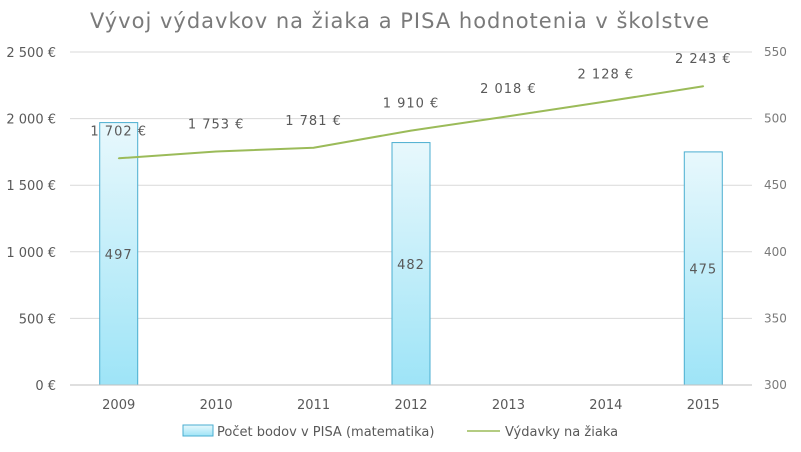  I want to click on bar-data-label: 497, so click(119, 255).